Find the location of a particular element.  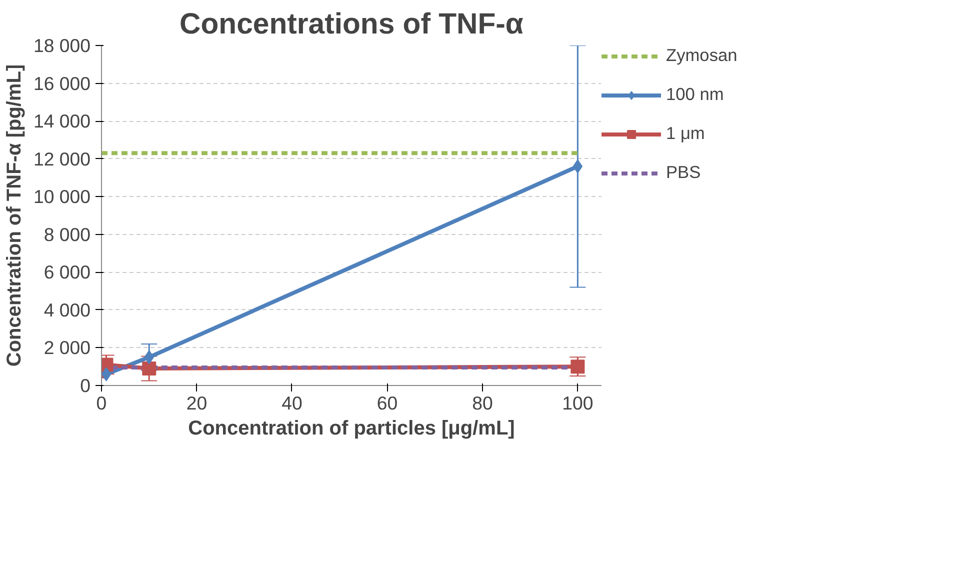

legend-label: 1 μm is located at coordinates (685, 133).